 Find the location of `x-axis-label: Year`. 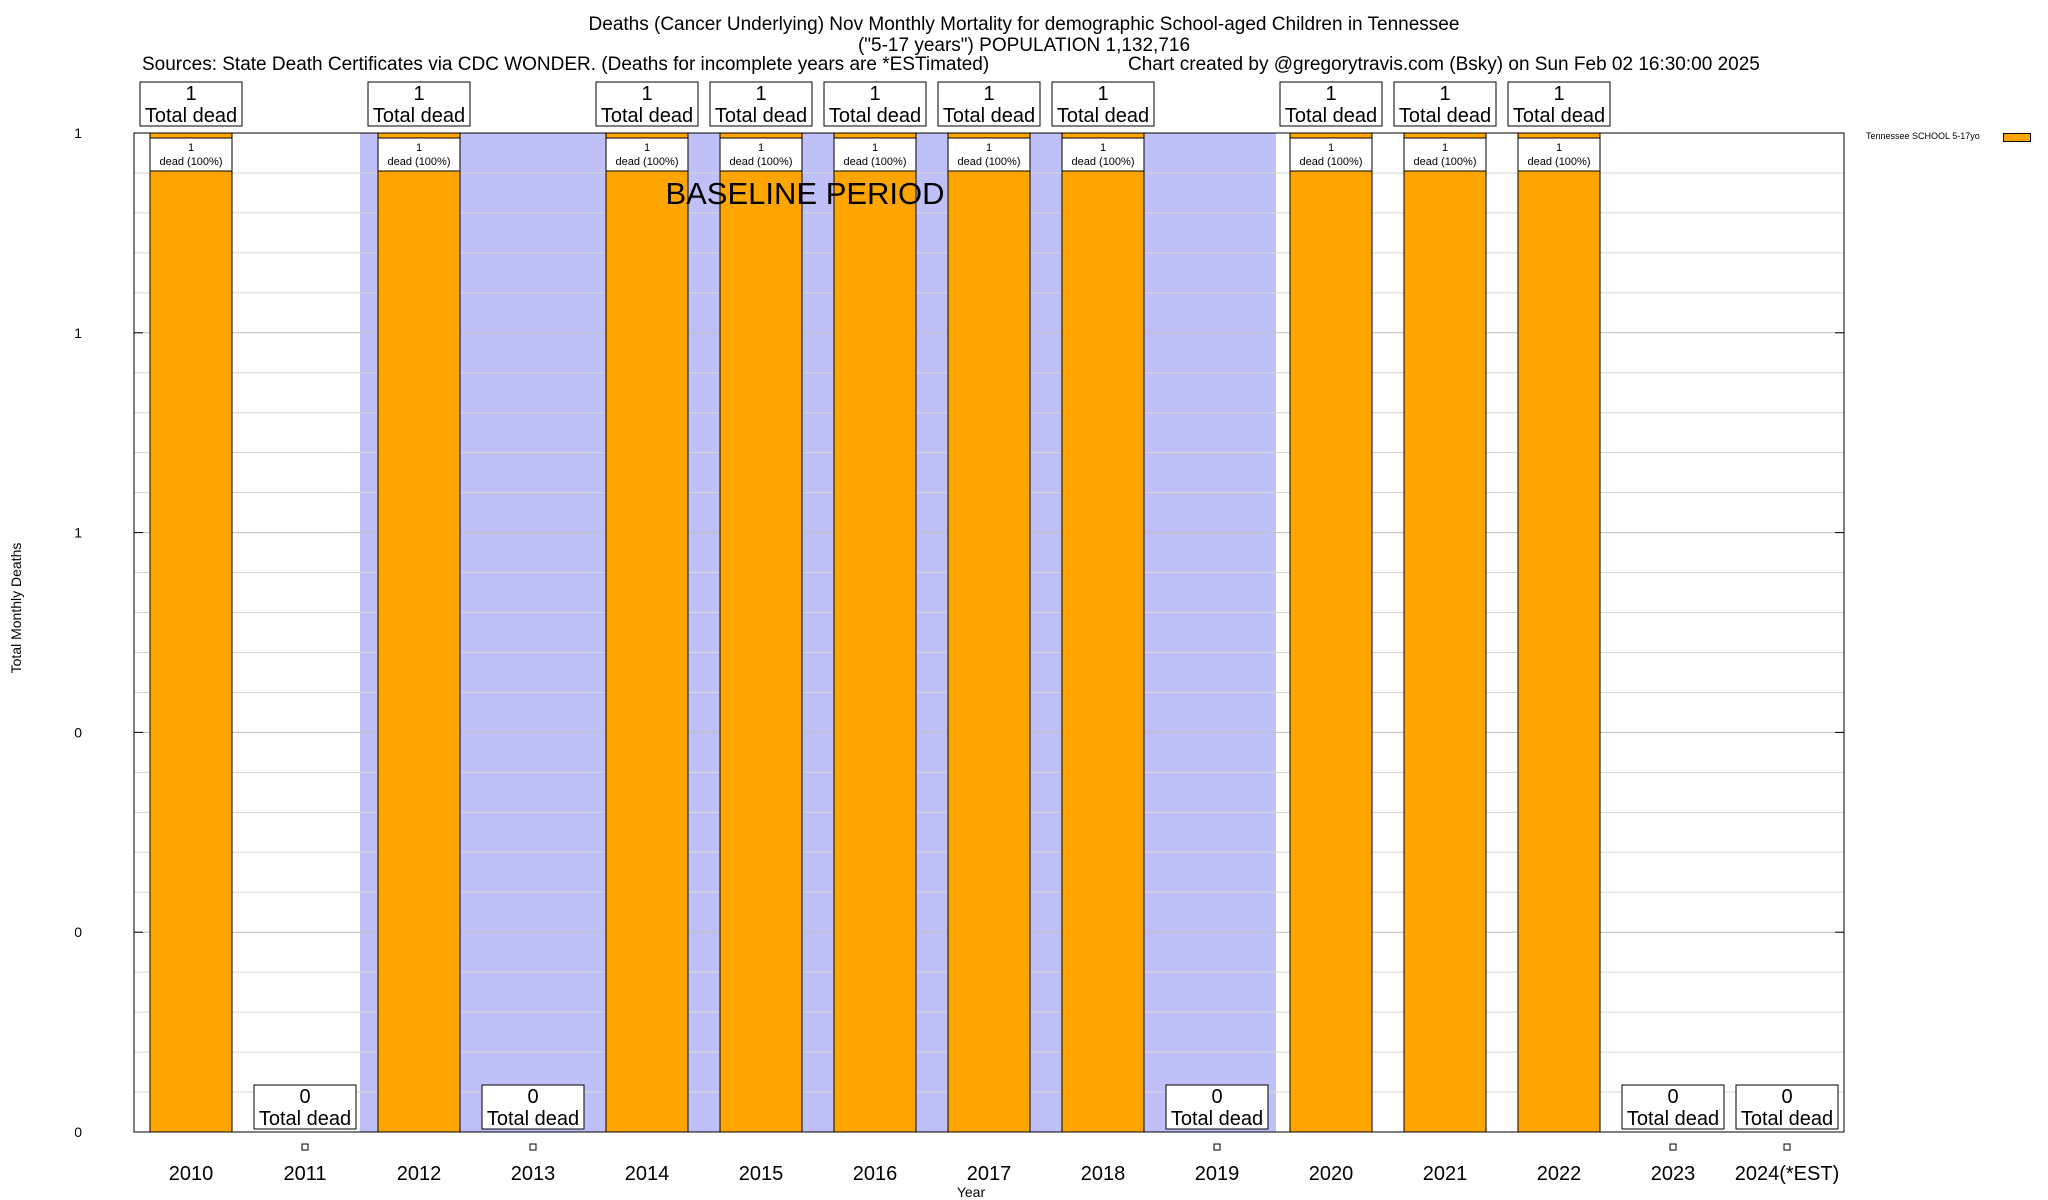

x-axis-label: Year is located at coordinates (971, 1192).